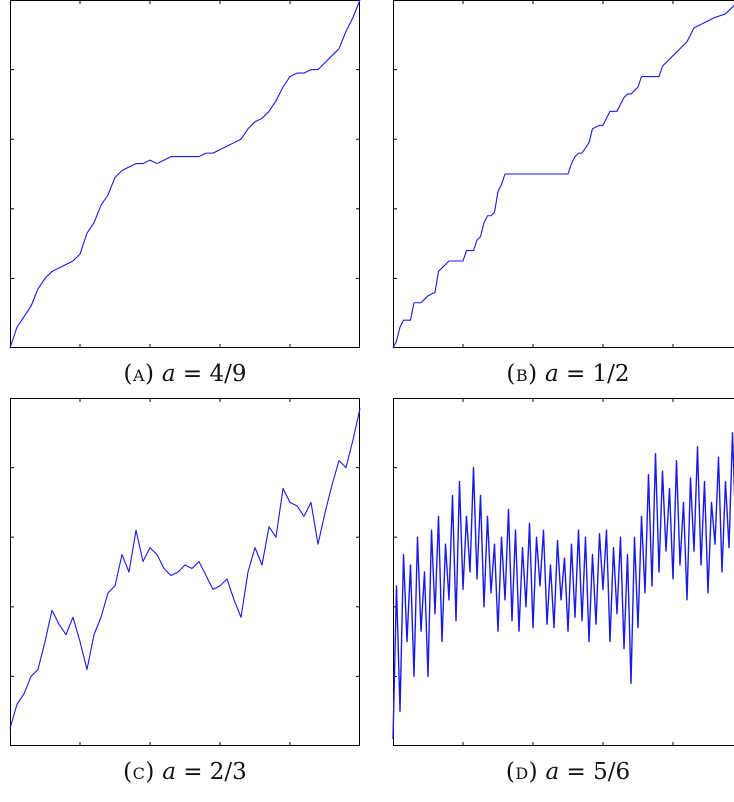  I want to click on caption-c-tag: (c), so click(139, 772).